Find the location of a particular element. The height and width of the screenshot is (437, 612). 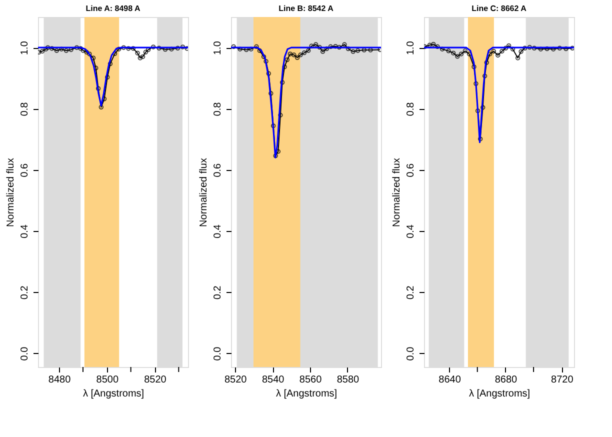

chart-title: Line A: 8498 A is located at coordinates (113, 8).